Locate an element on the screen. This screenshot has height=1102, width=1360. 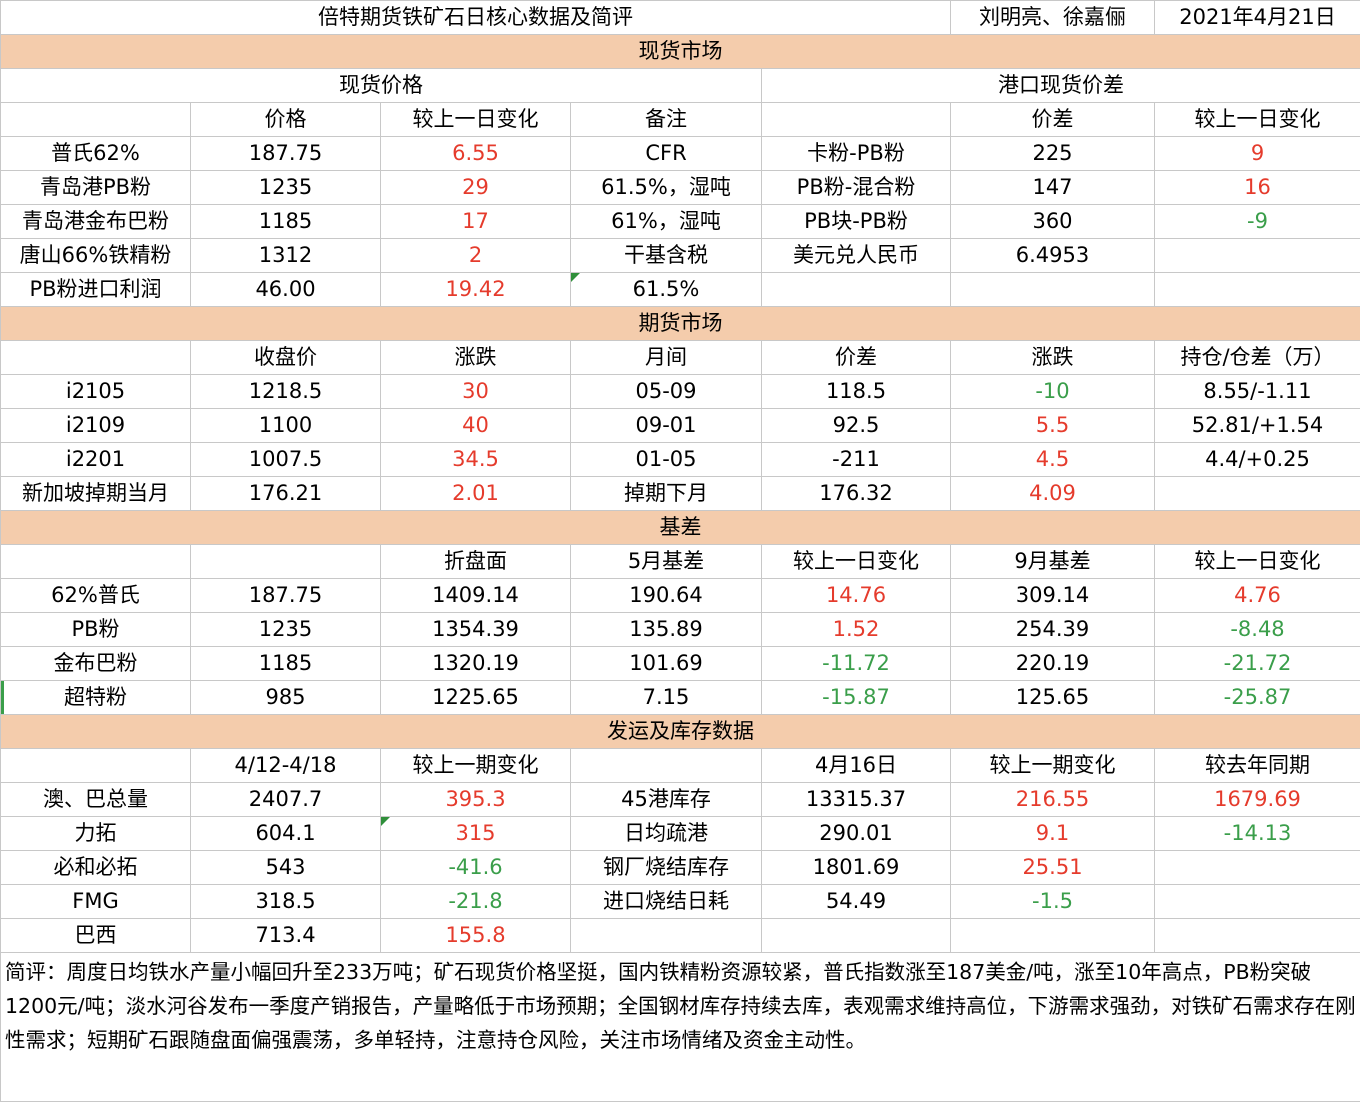
col-header: 月间 is located at coordinates (666, 358).